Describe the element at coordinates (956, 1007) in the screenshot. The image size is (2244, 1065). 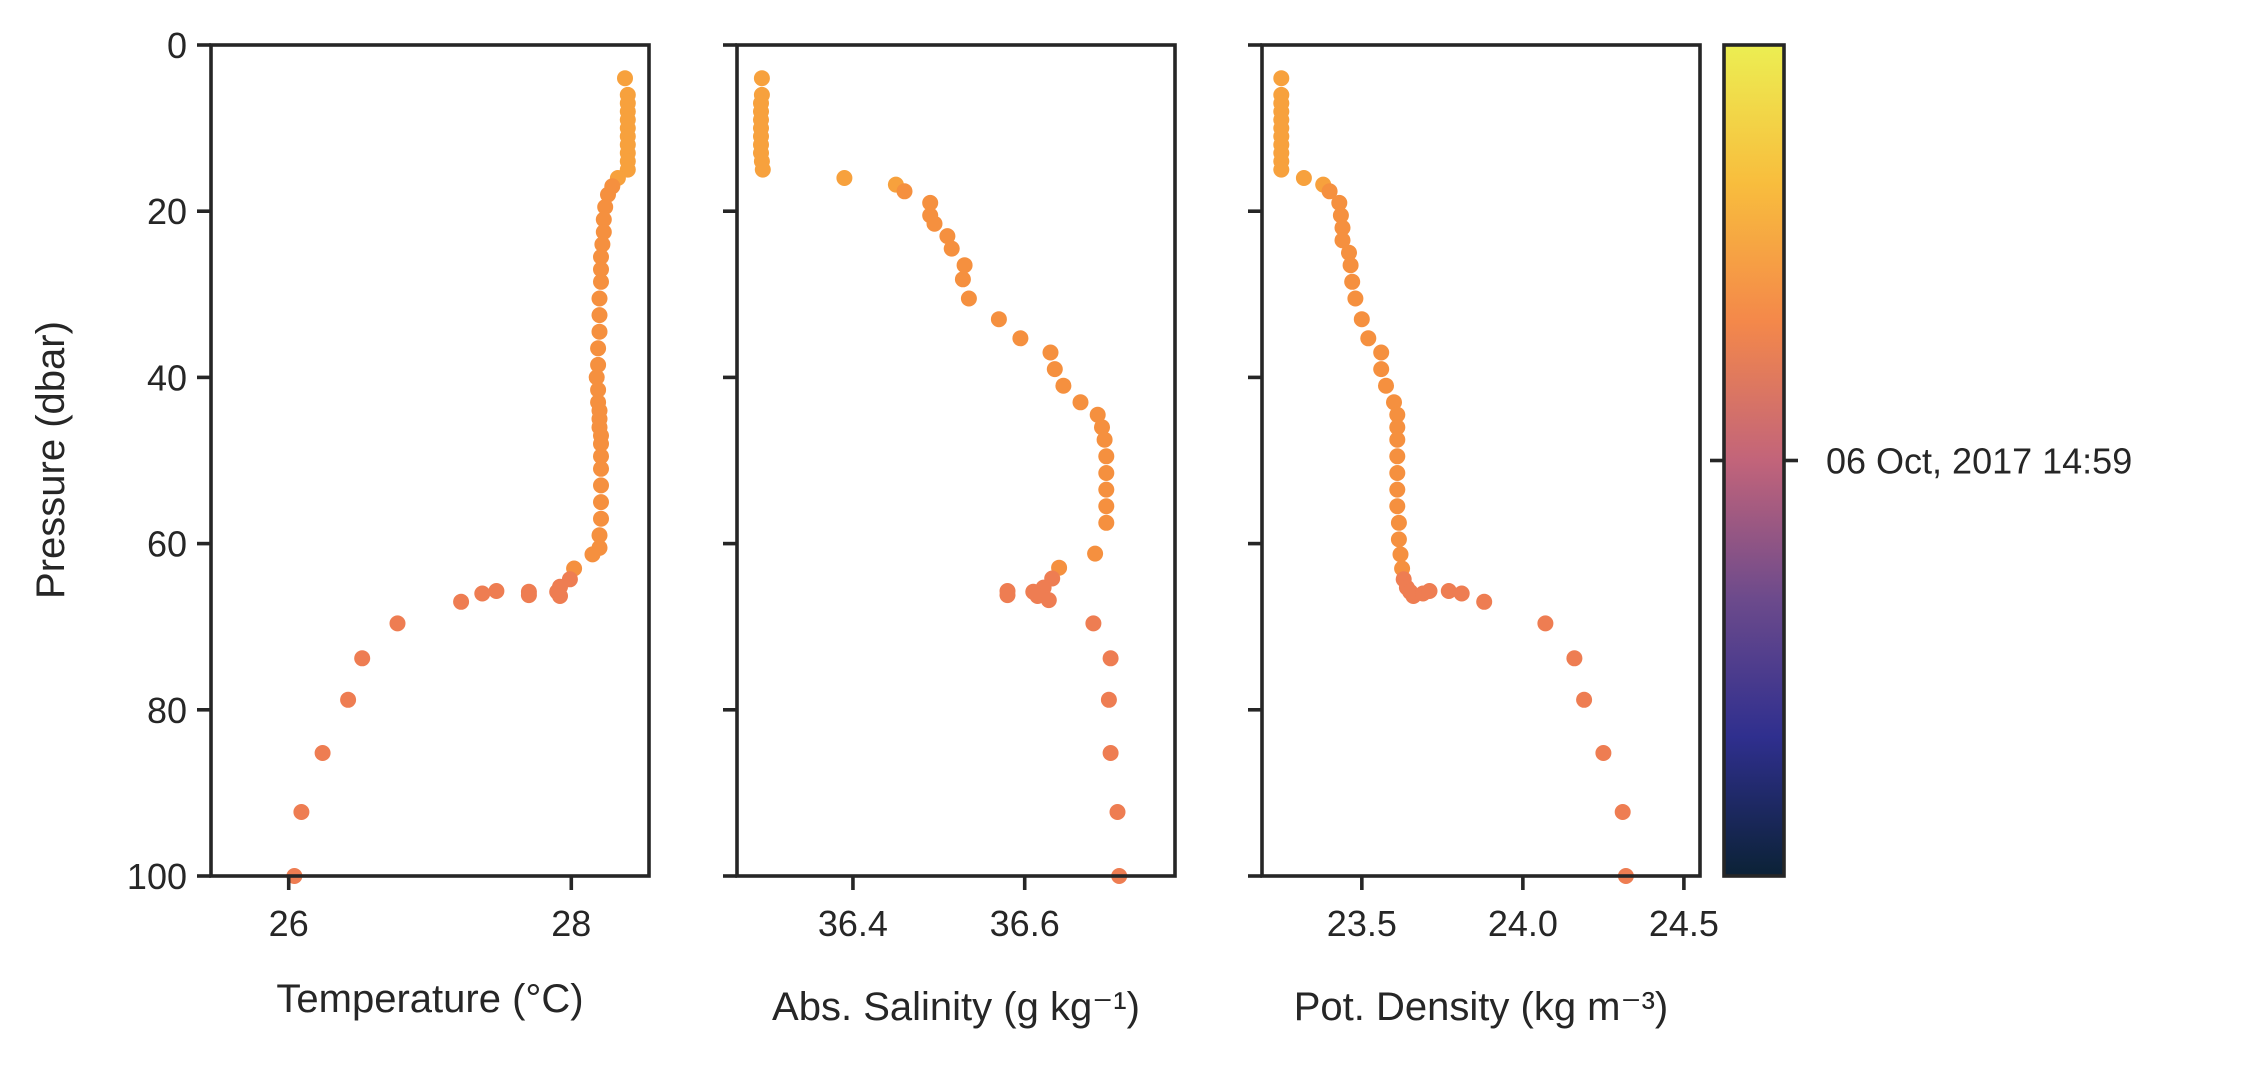
I see `salinity-axis-label: Abs. Salinity (g kg⁻¹)` at that location.